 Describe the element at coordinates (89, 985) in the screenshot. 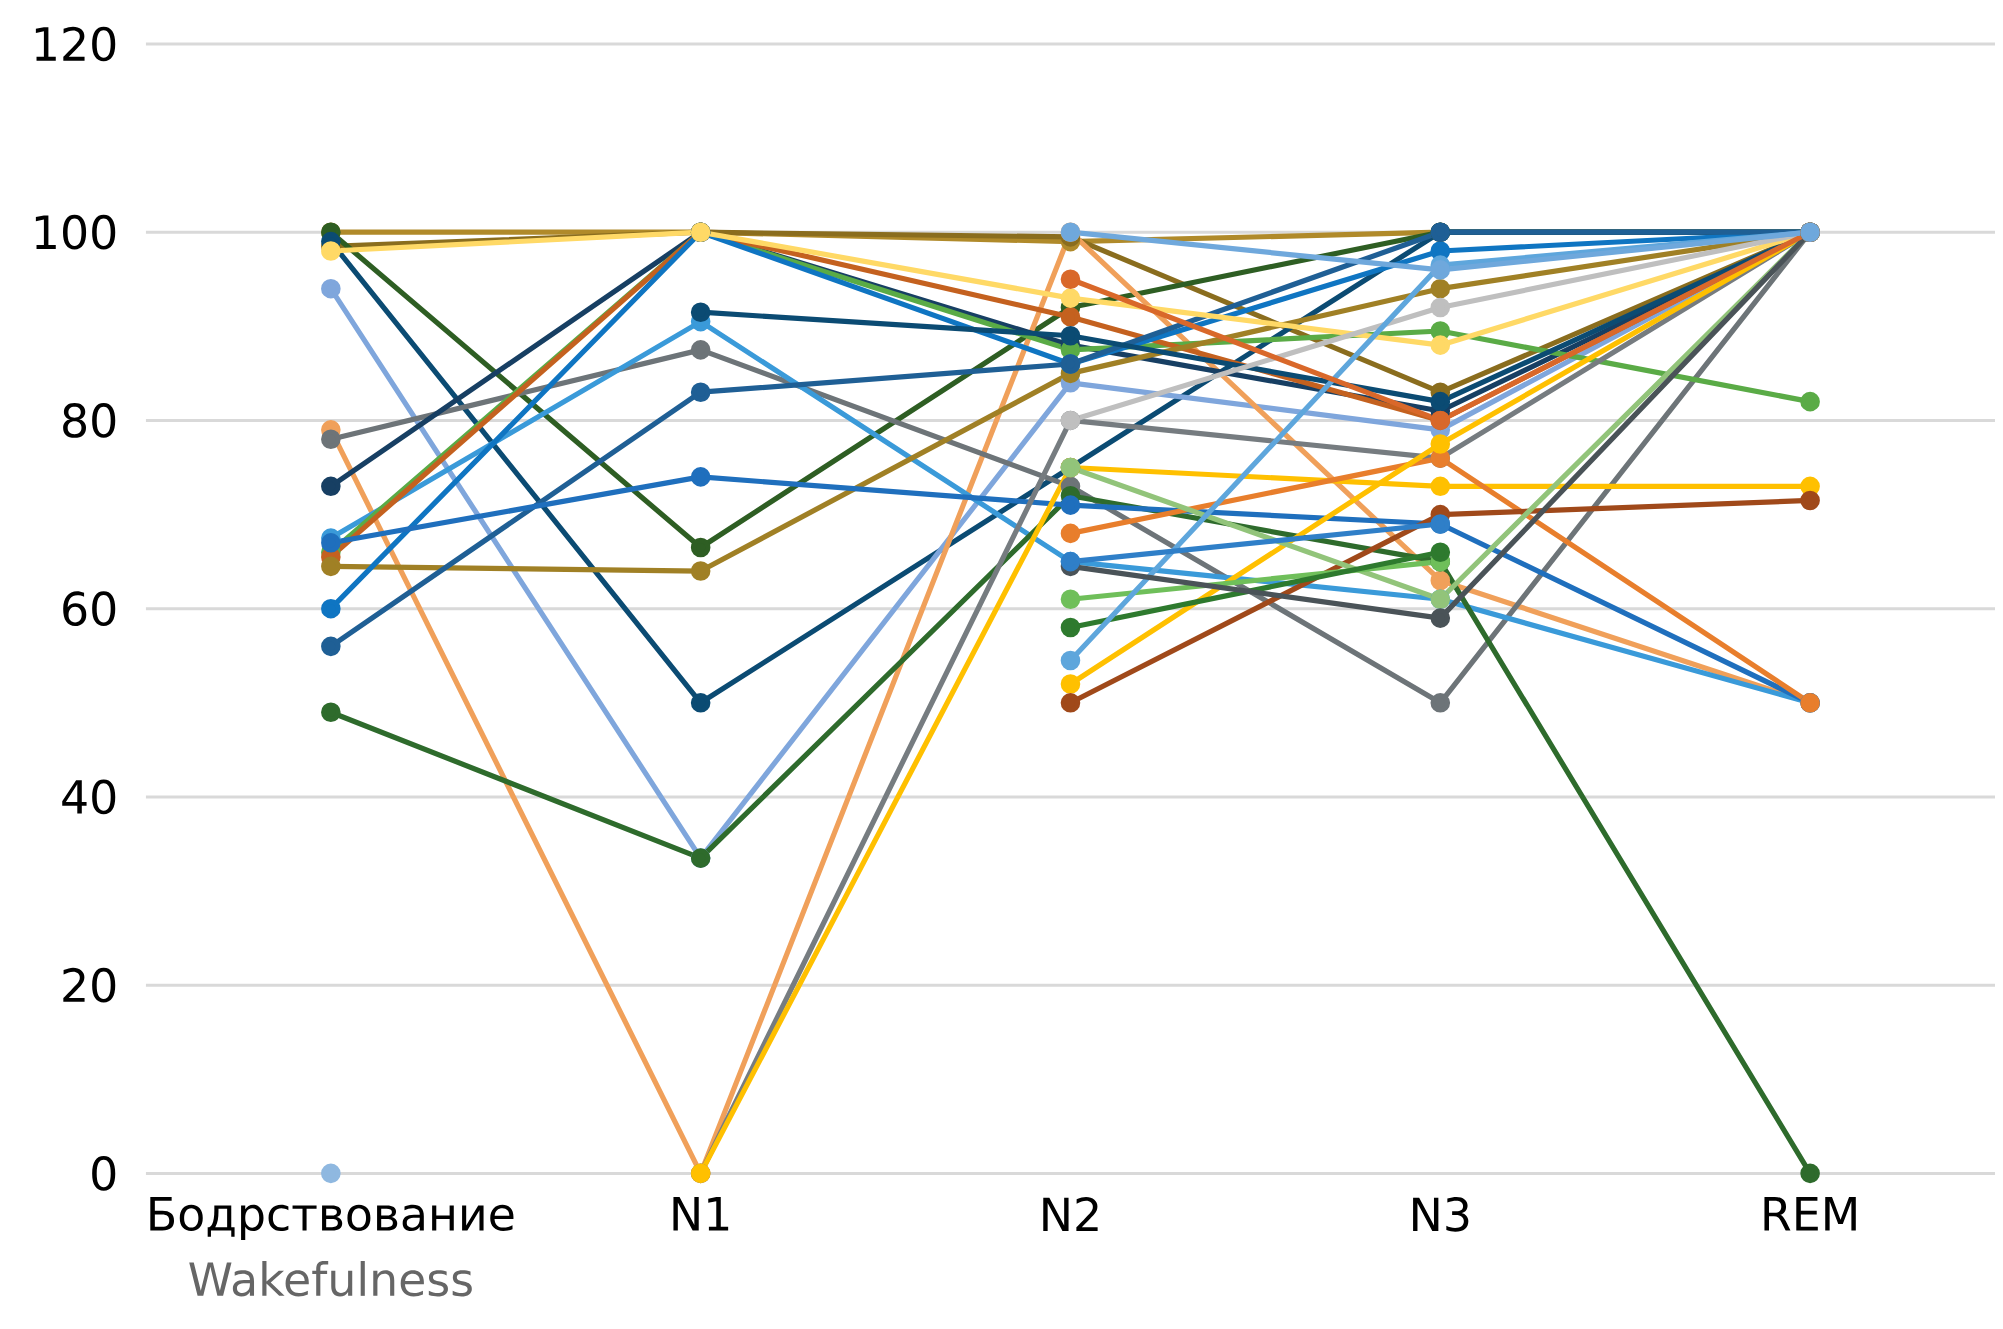

I see `y-tick-label: 20` at that location.